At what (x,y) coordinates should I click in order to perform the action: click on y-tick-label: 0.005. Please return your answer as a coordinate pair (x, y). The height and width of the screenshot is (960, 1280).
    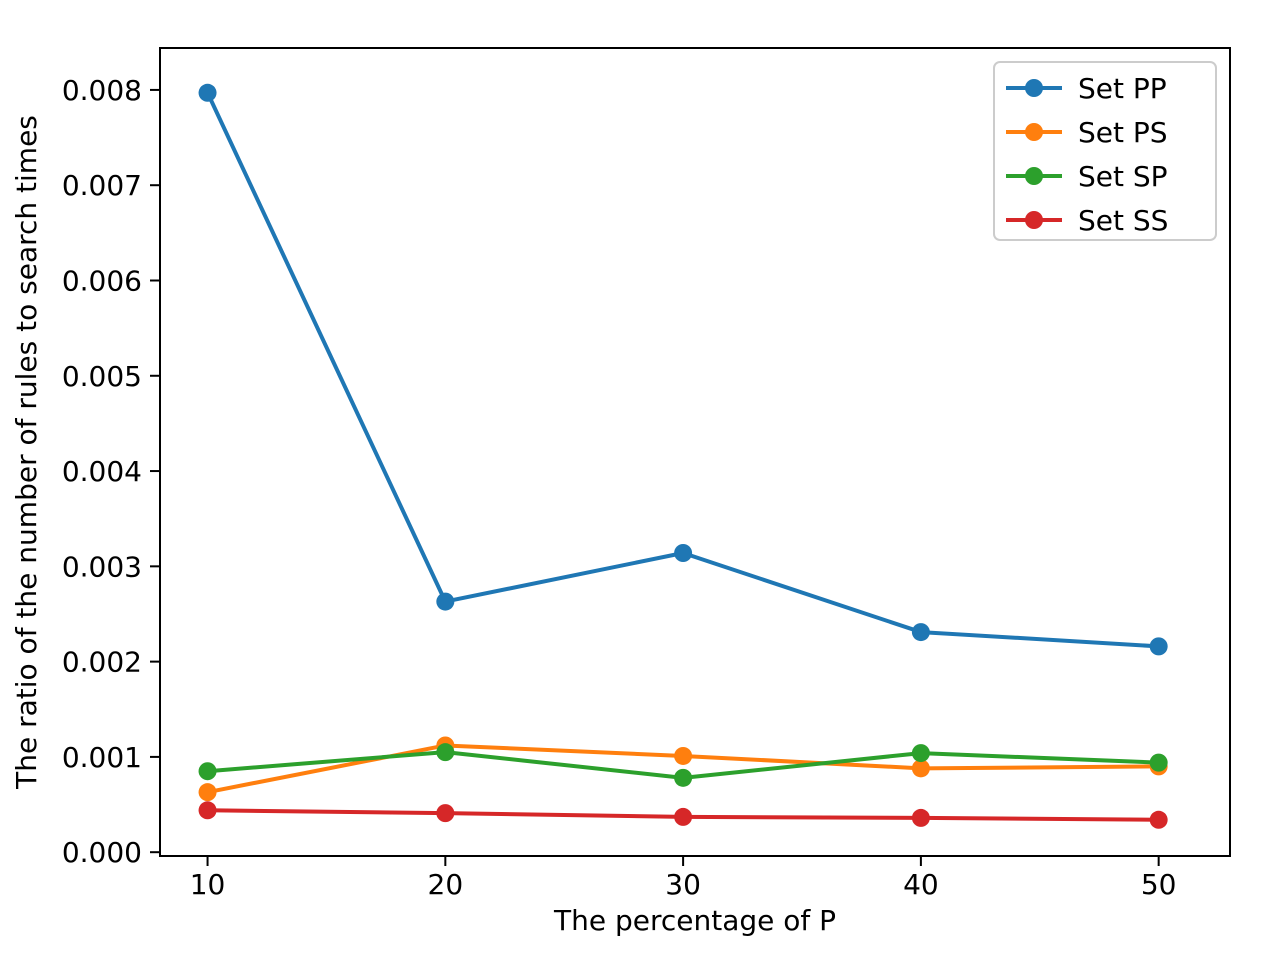
    Looking at the image, I should click on (102, 376).